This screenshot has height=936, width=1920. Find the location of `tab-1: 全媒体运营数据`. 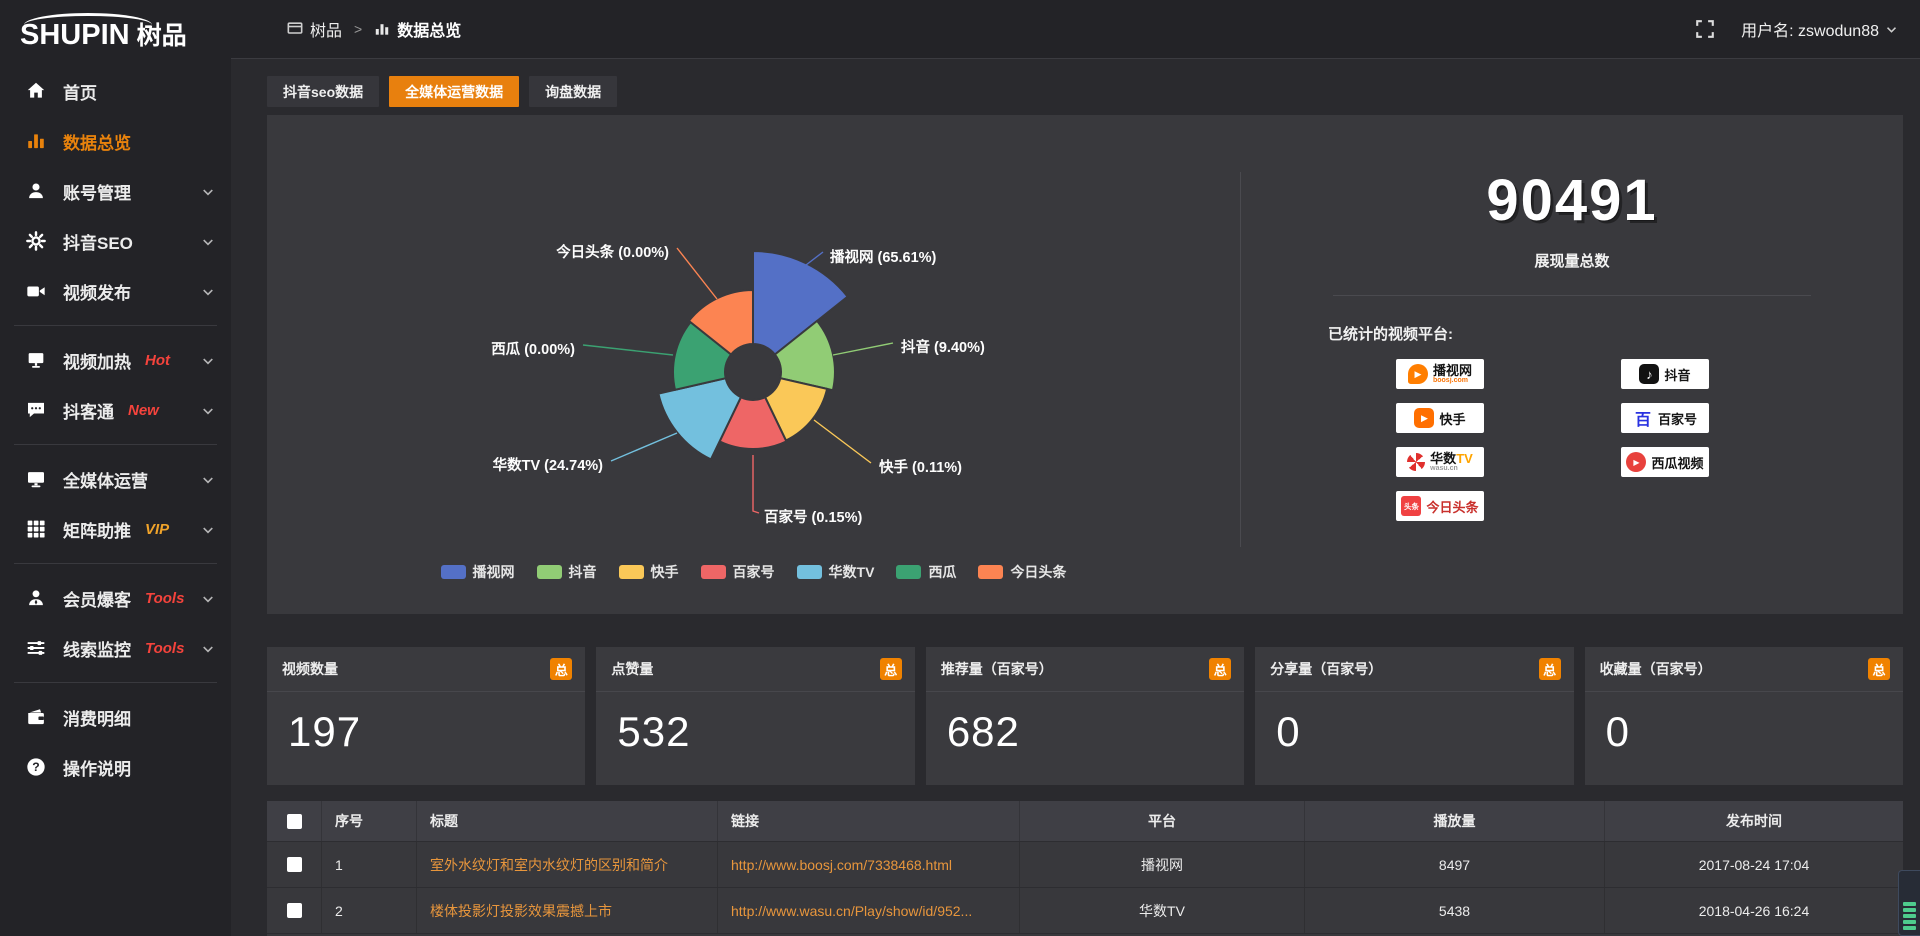

tab-1: 全媒体运营数据 is located at coordinates (454, 91).